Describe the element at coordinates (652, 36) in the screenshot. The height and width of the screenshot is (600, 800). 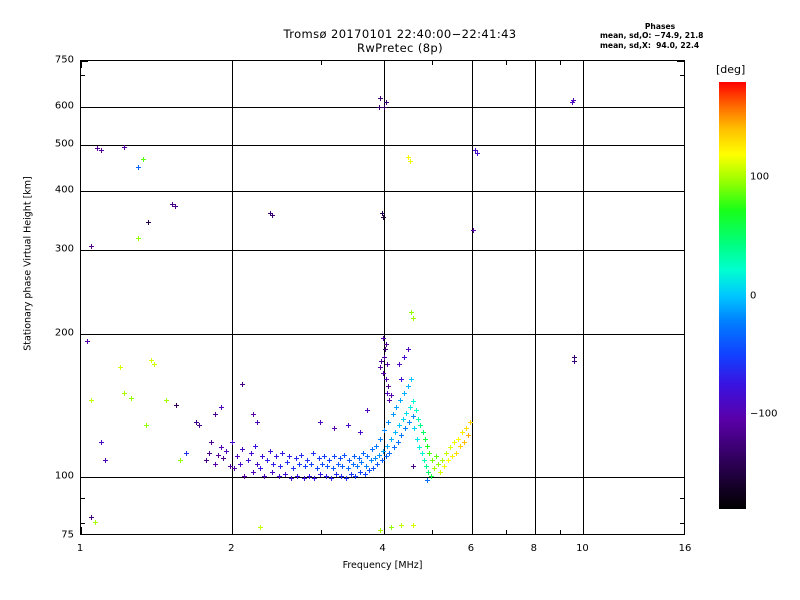
I see `stats-line-o: mean, sd,O: −74.9, 21.8` at that location.